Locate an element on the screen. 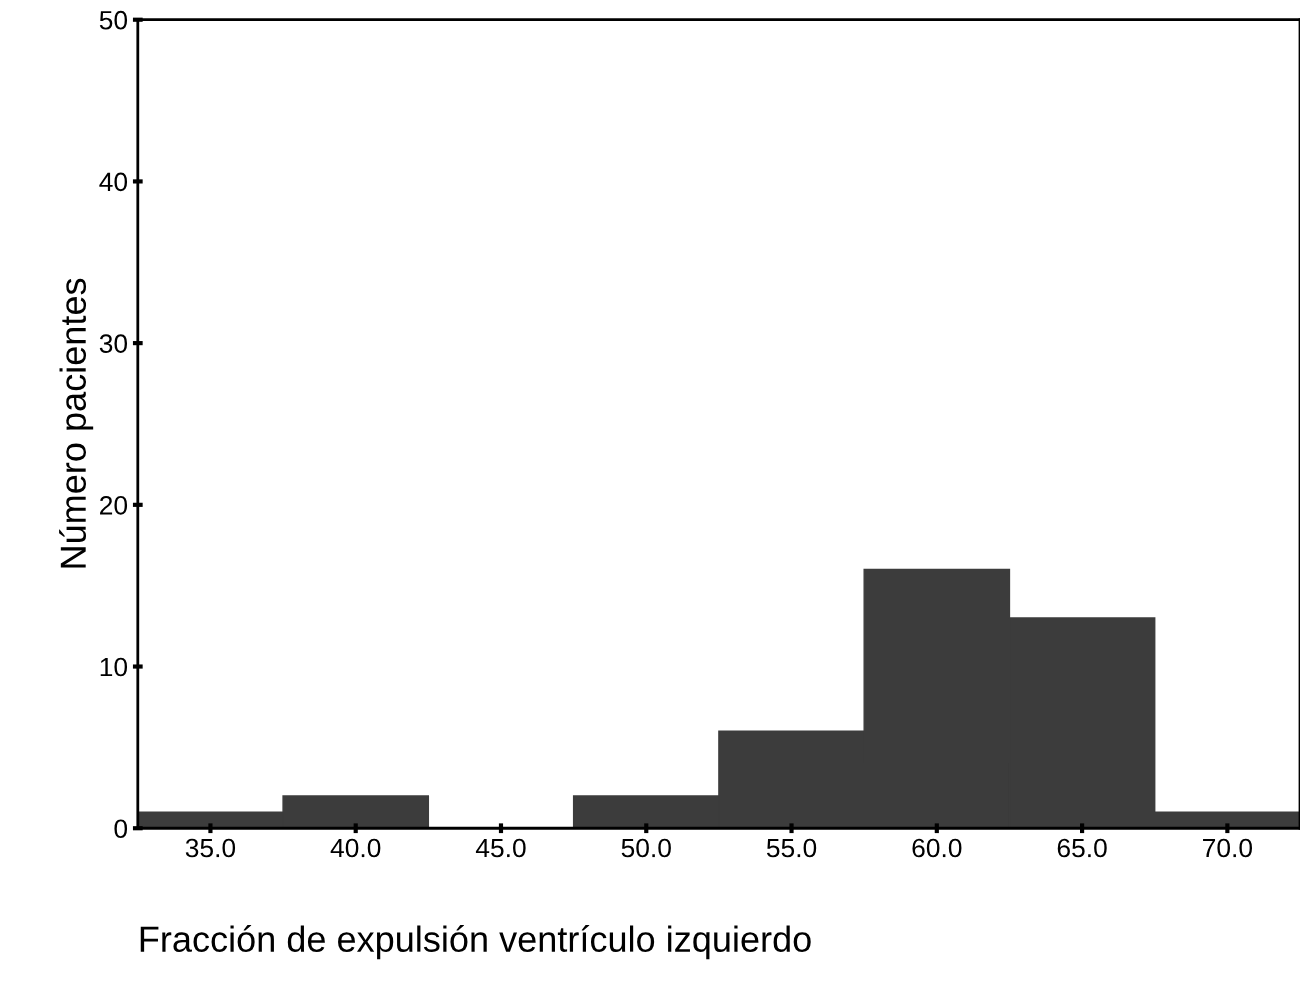 Image resolution: width=1300 pixels, height=986 pixels. x-tick-label: 65.0 is located at coordinates (1082, 848).